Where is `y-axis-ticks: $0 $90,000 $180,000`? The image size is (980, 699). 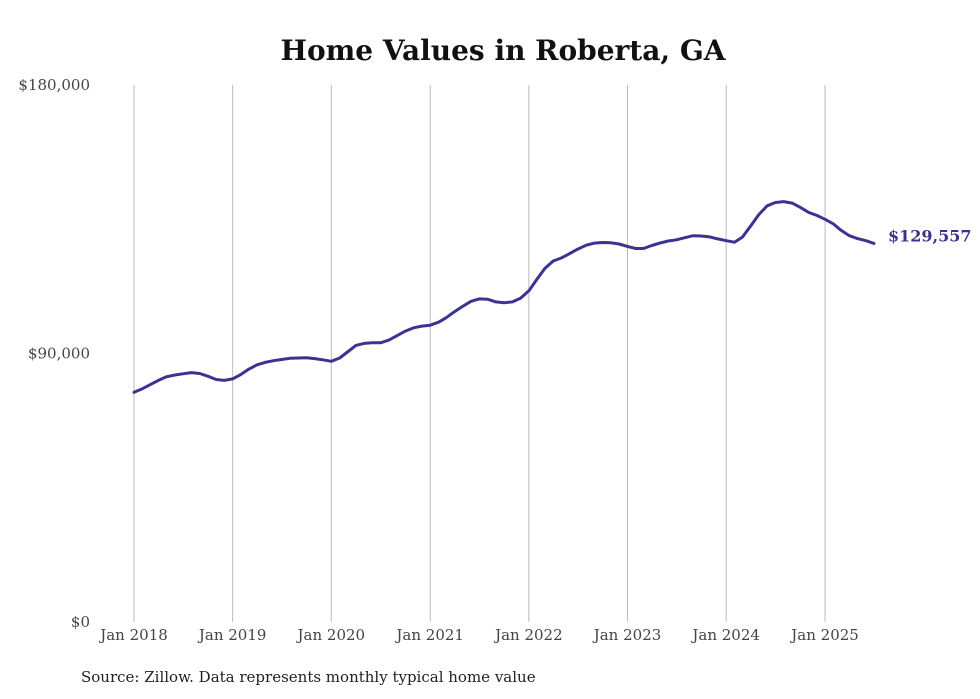
y-axis-ticks: $0 $90,000 $180,000 is located at coordinates (54, 353).